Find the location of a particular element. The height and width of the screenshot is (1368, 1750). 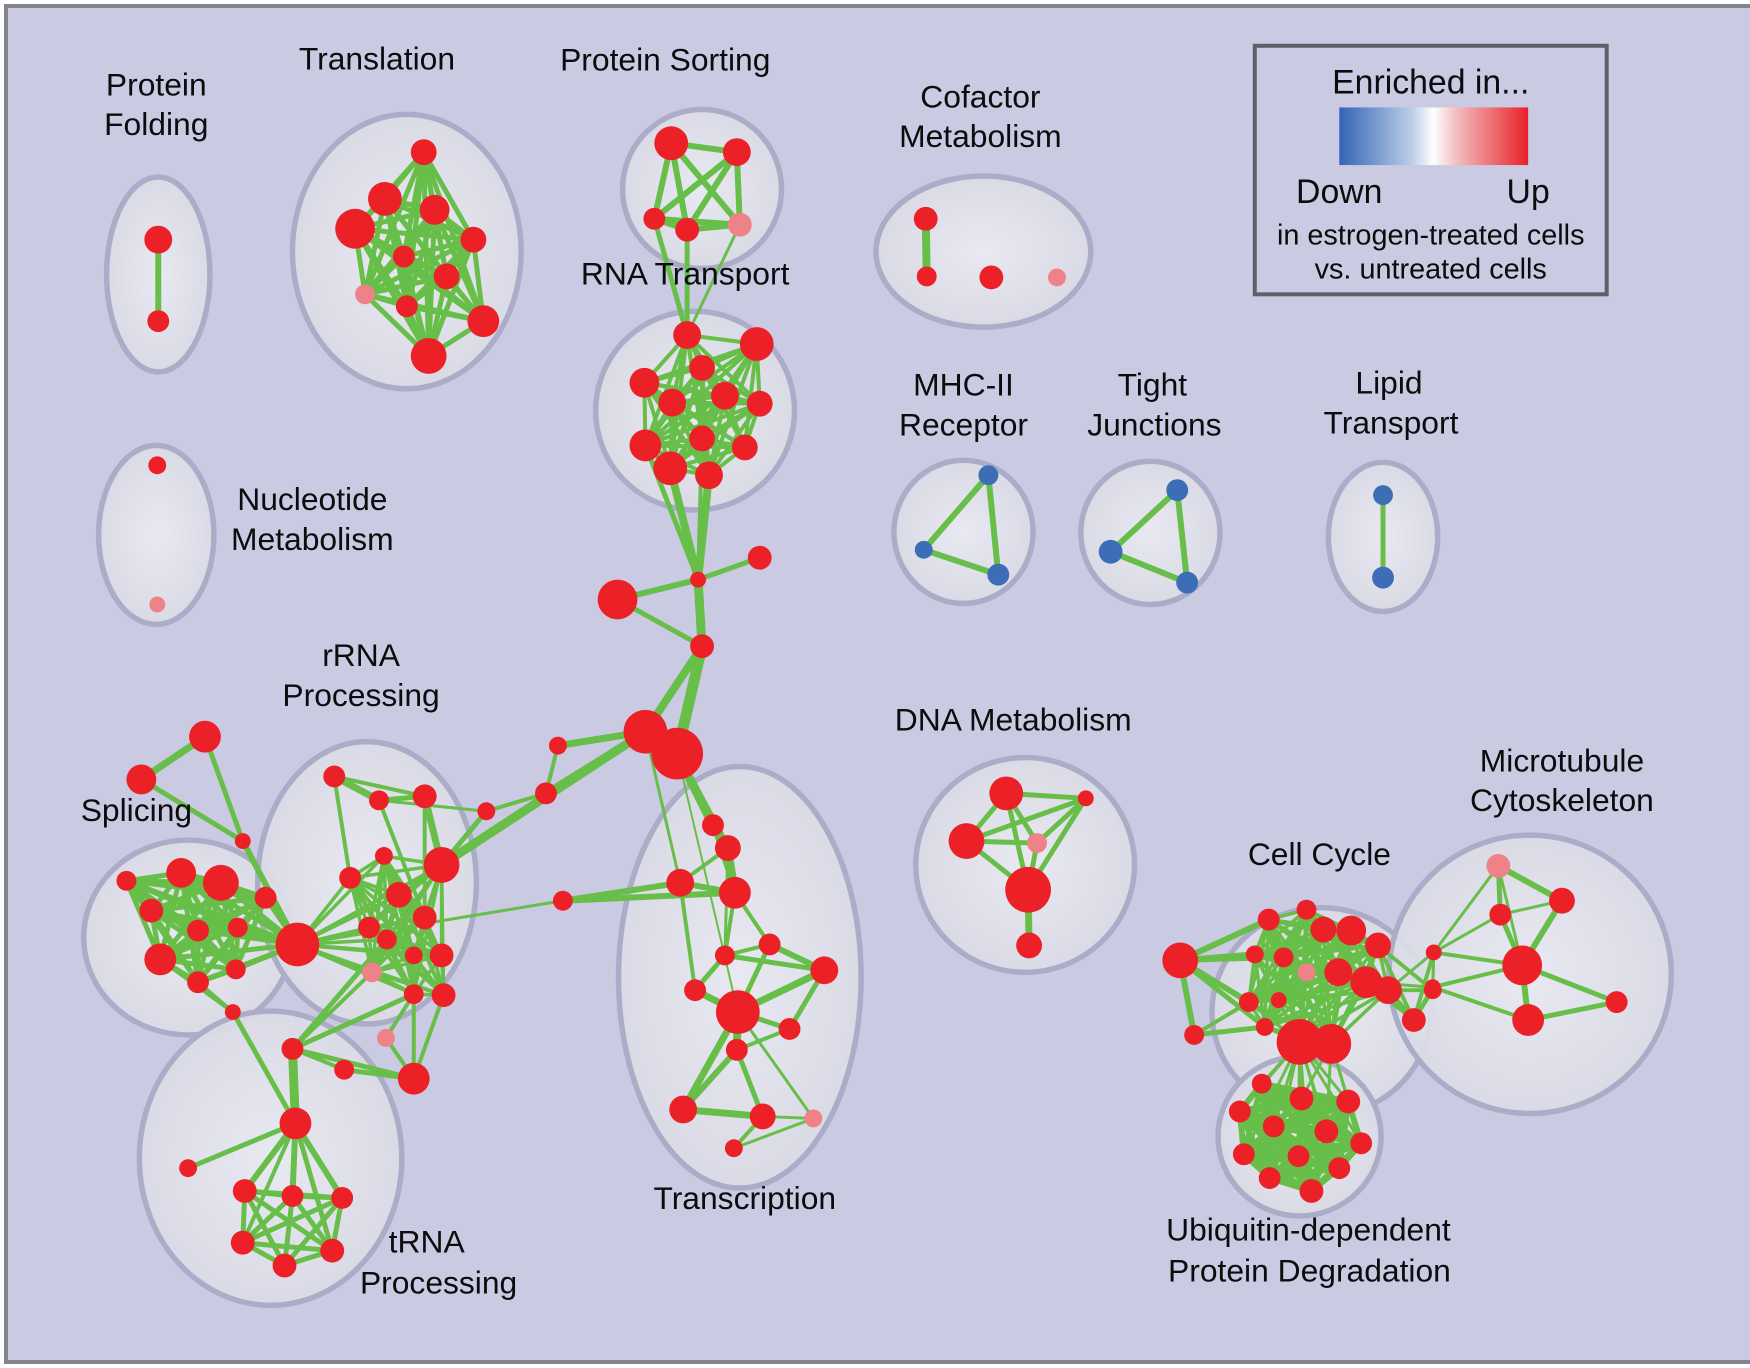

edge-s7-s9 is located at coordinates (232, 940).